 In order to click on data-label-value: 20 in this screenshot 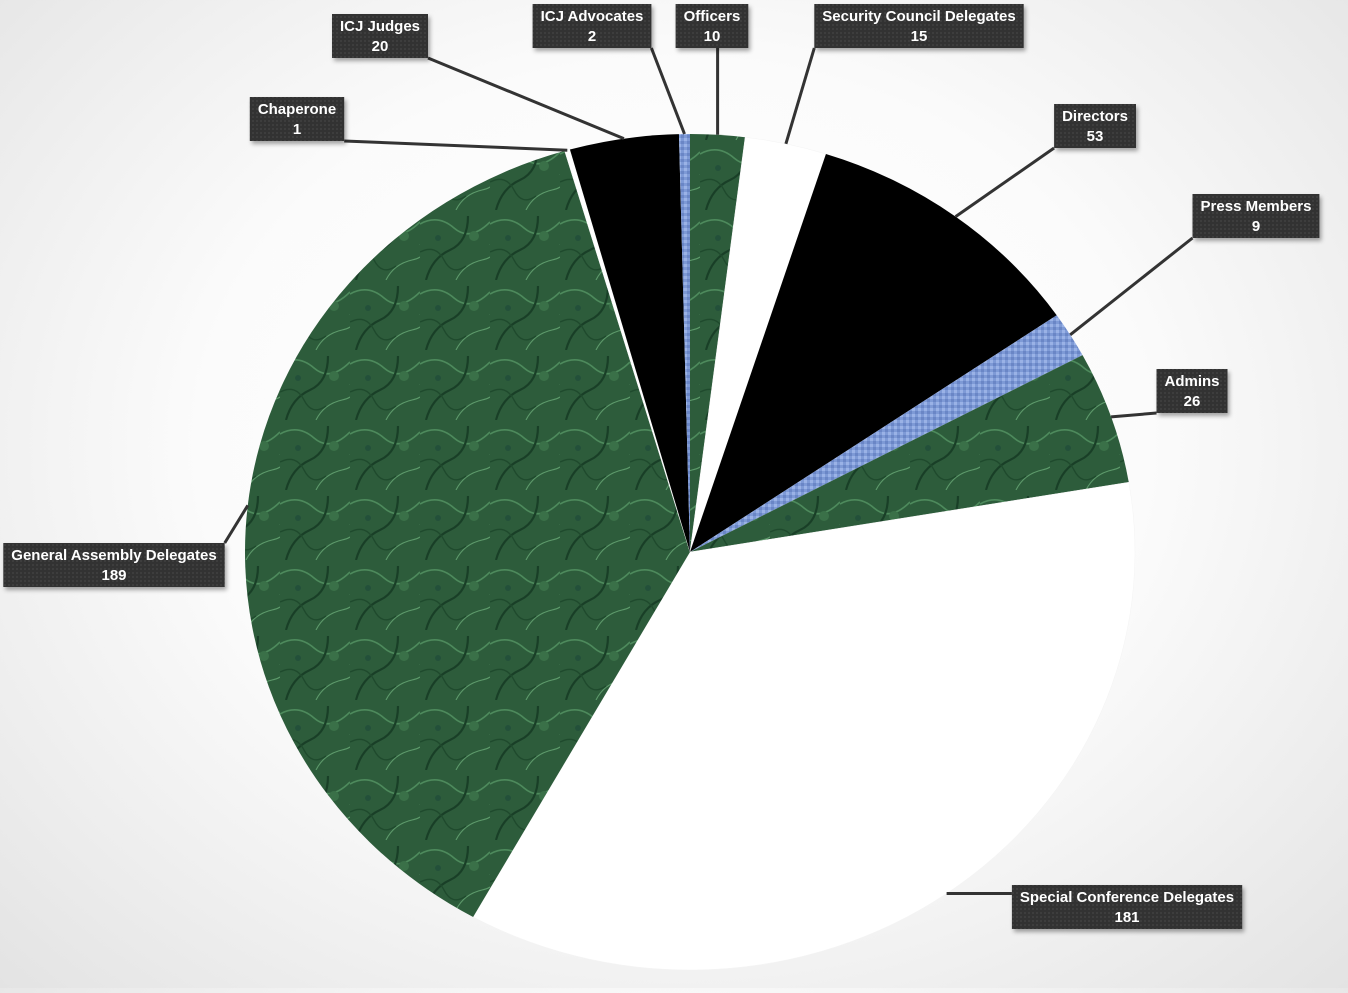, I will do `click(380, 46)`.